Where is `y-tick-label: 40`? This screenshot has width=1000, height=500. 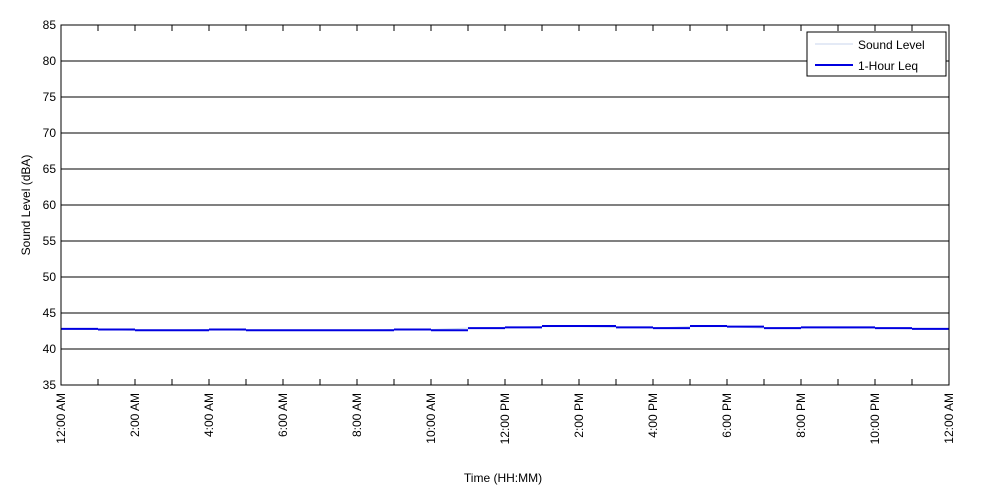
y-tick-label: 40 is located at coordinates (50, 349).